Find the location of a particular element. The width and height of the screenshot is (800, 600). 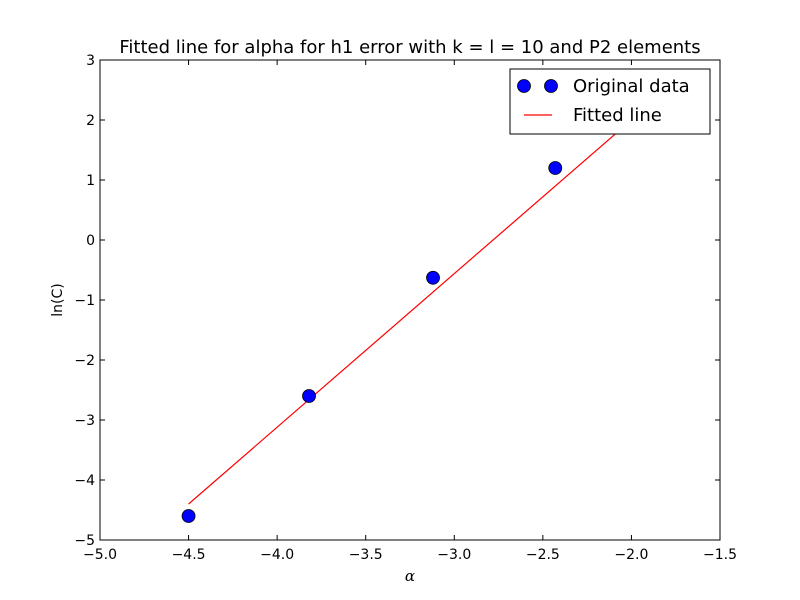

x-tick-label: −2.5 is located at coordinates (543, 555).